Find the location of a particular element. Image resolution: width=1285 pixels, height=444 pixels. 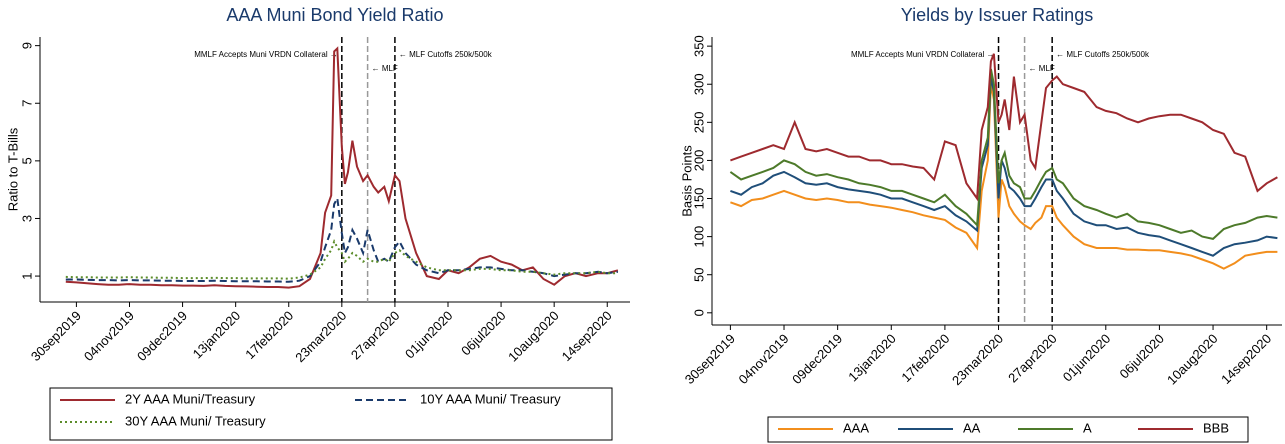

y-tick-label: 150 is located at coordinates (698, 199).